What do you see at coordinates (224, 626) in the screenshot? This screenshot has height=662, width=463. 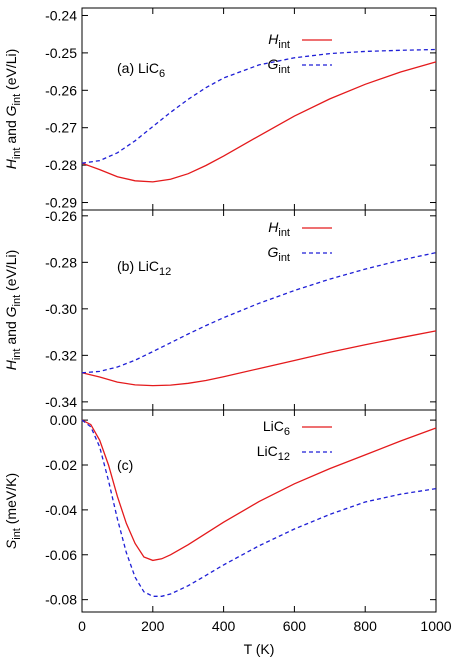 I see `x-tick-label: 400` at bounding box center [224, 626].